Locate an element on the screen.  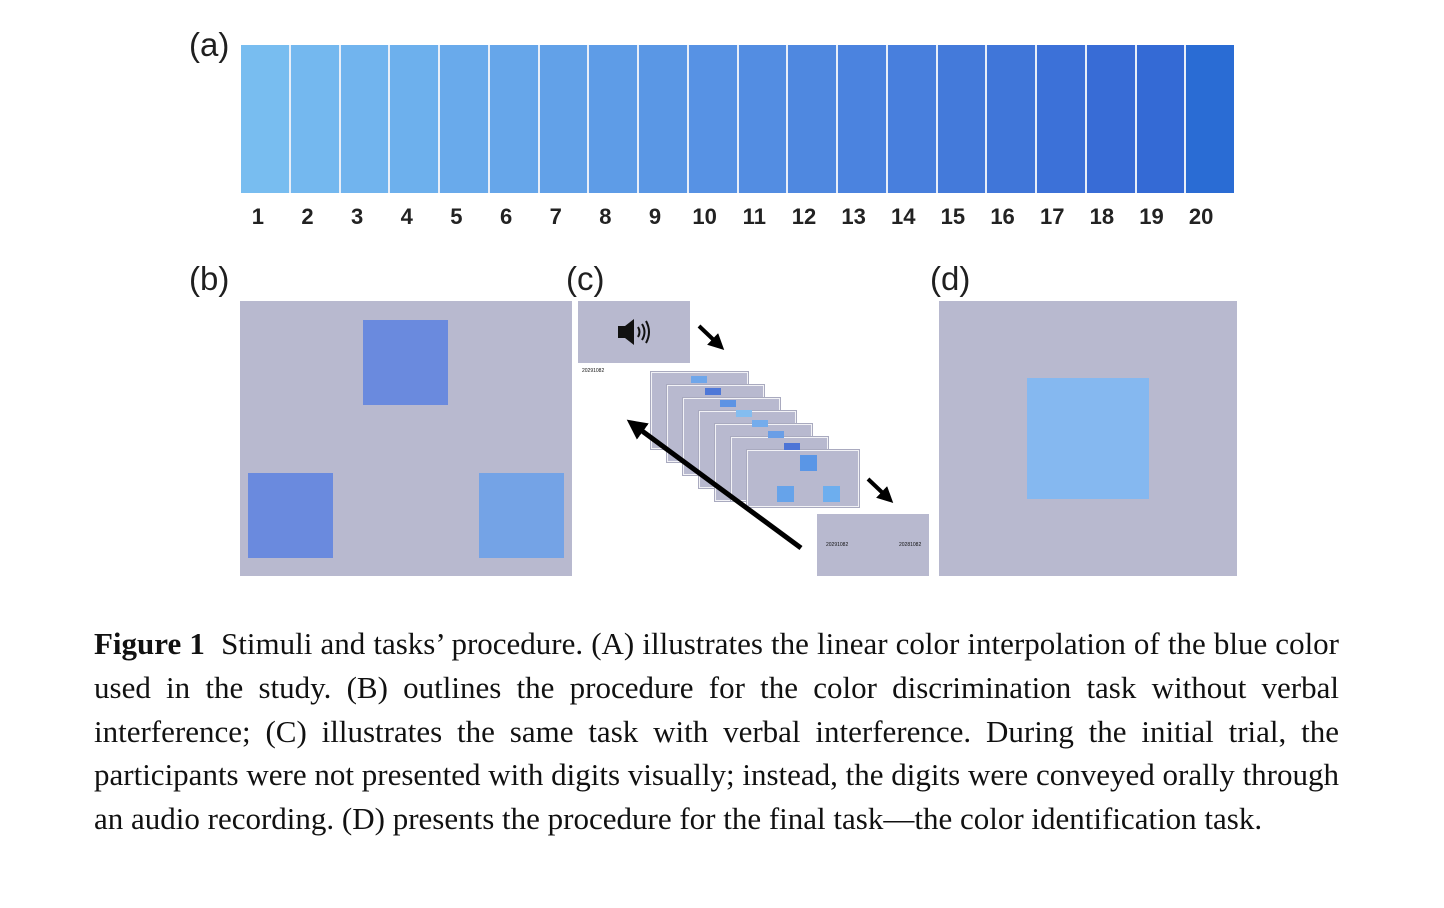
panel-label-b: (b) is located at coordinates (209, 278).